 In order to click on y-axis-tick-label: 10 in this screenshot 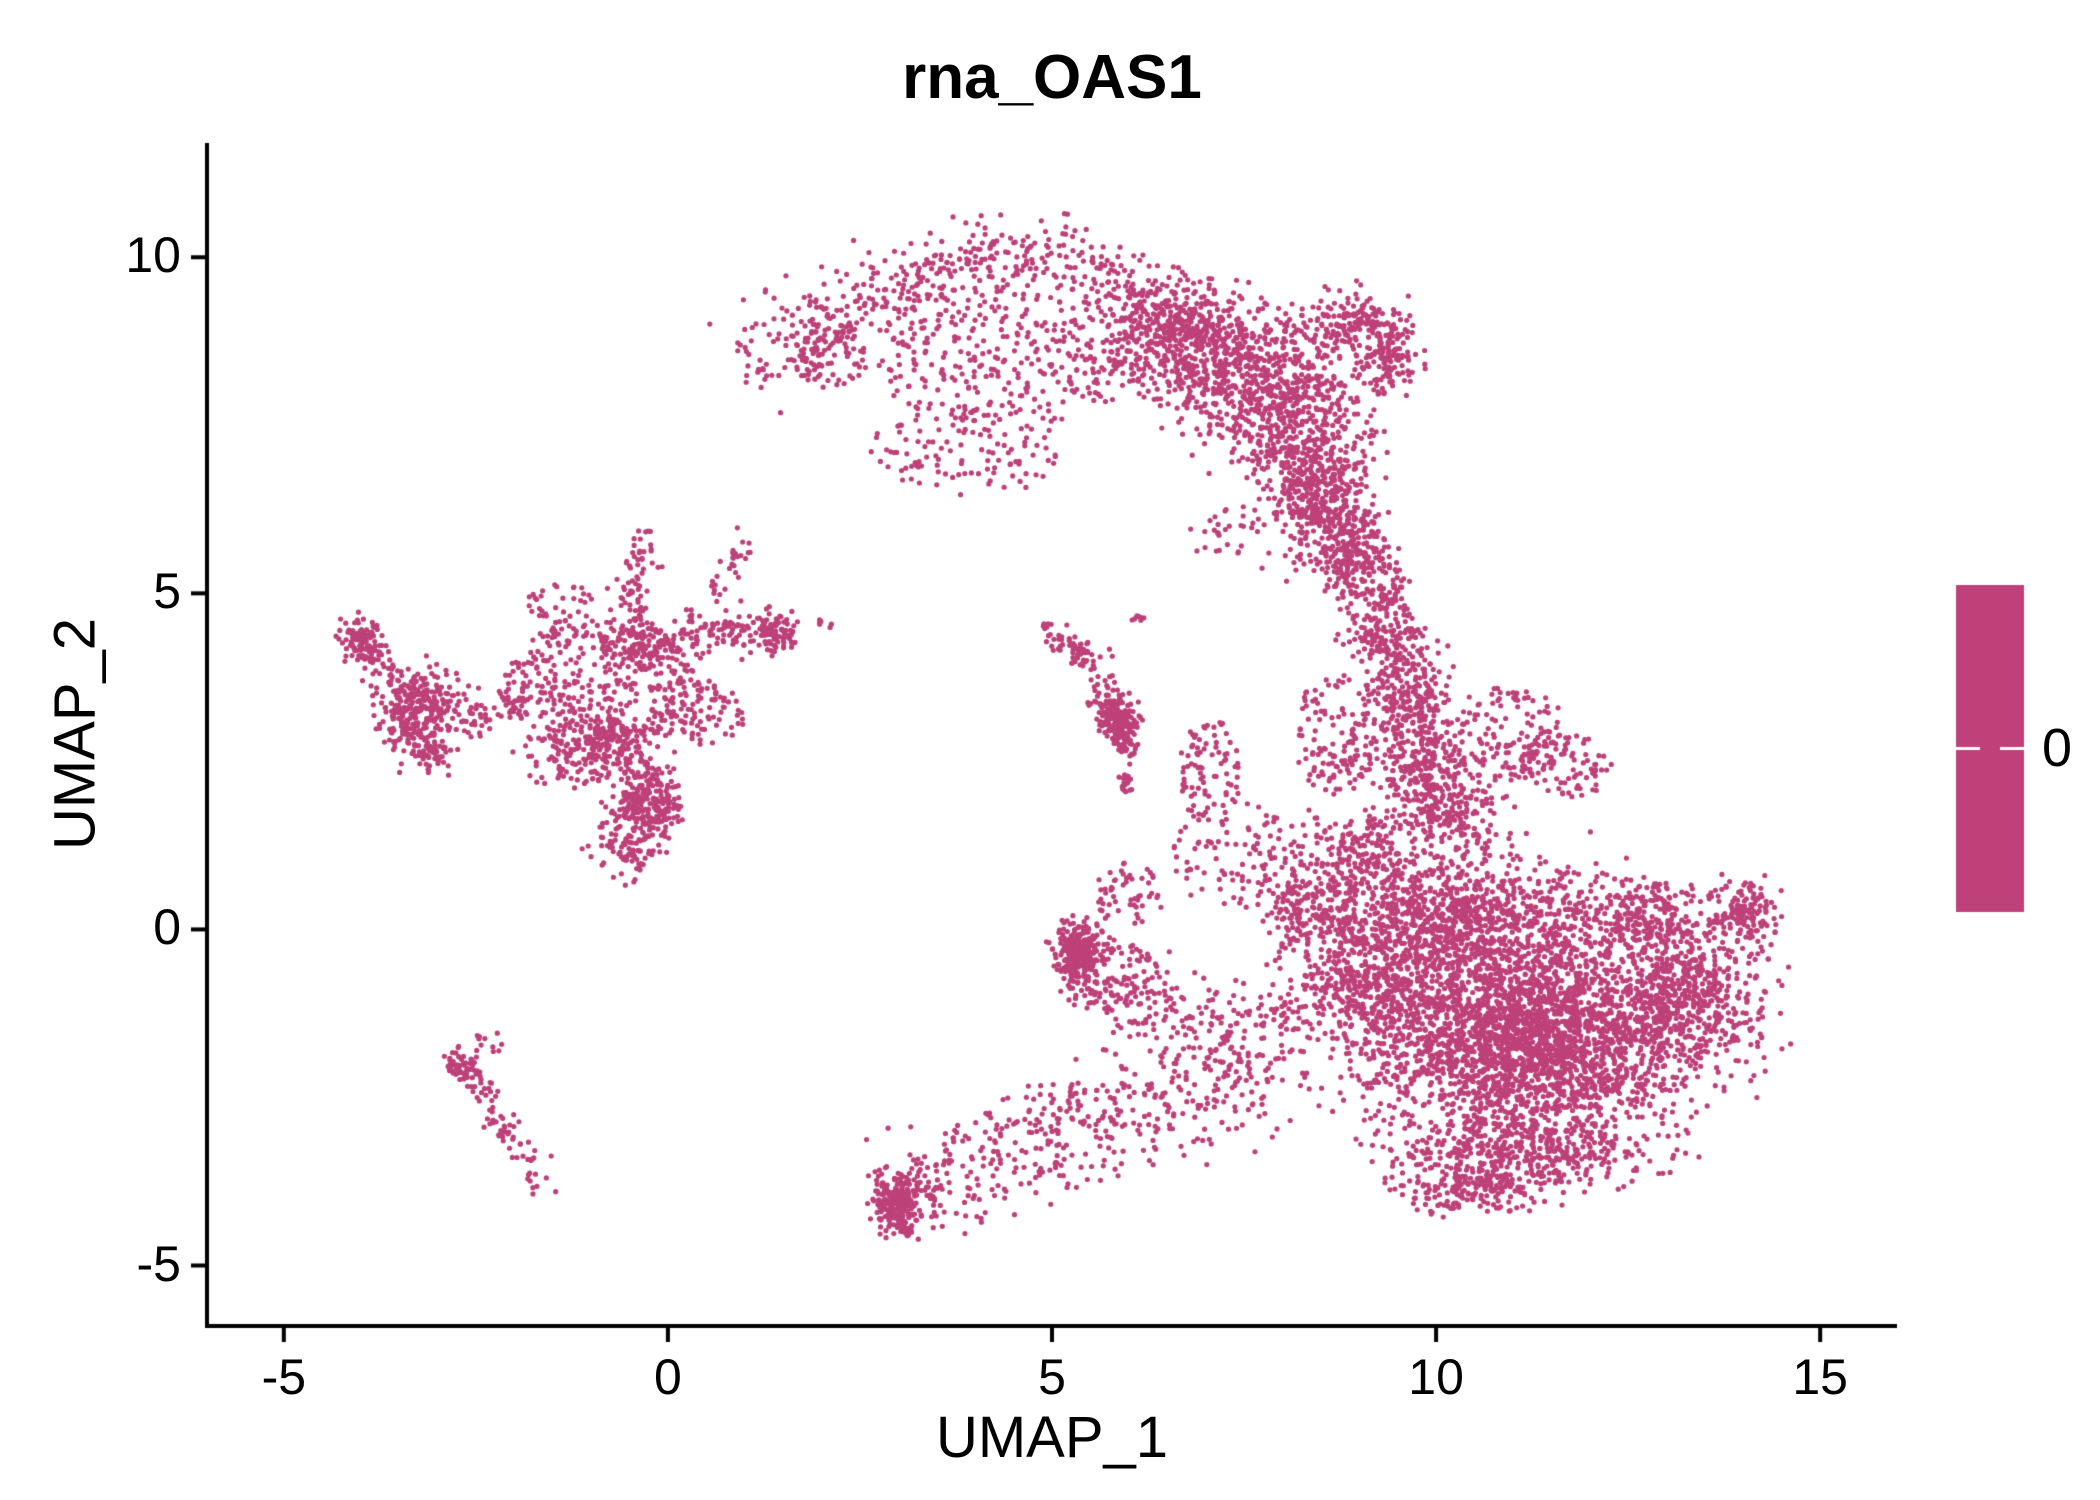, I will do `click(153, 255)`.